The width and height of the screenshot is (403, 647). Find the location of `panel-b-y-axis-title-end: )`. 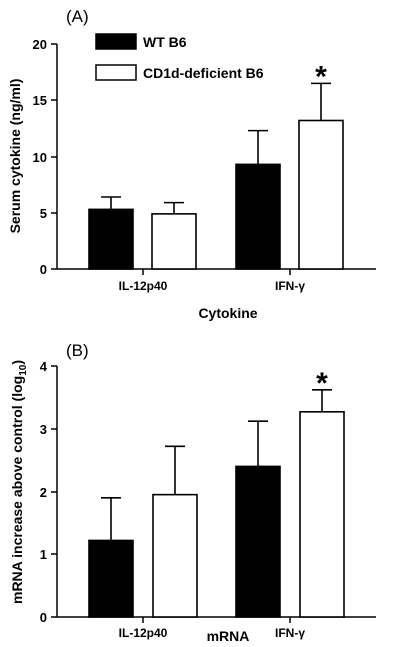

panel-b-y-axis-title-end: ) is located at coordinates (17, 362).